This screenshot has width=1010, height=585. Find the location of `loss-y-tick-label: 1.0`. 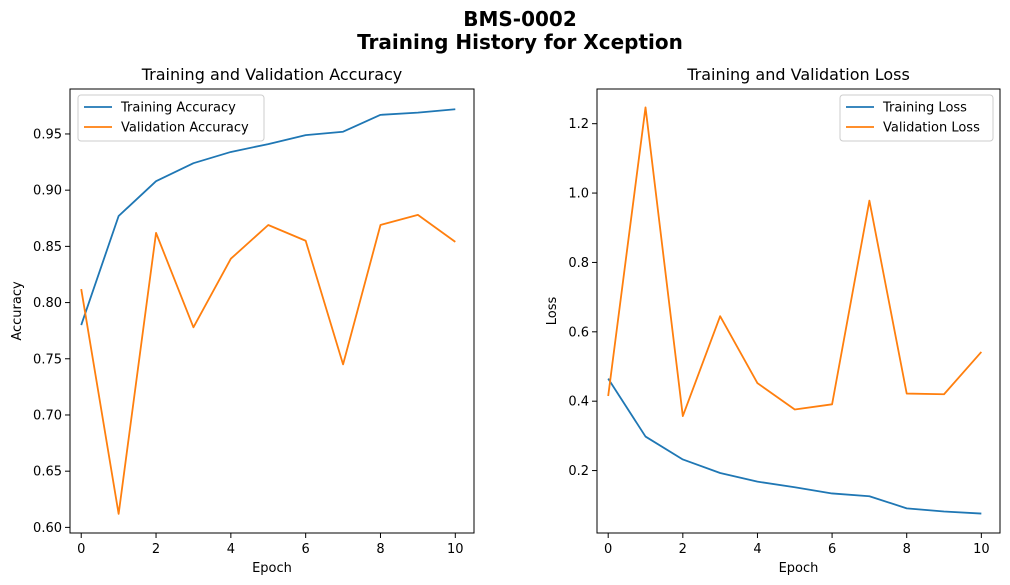

loss-y-tick-label: 1.0 is located at coordinates (578, 194).